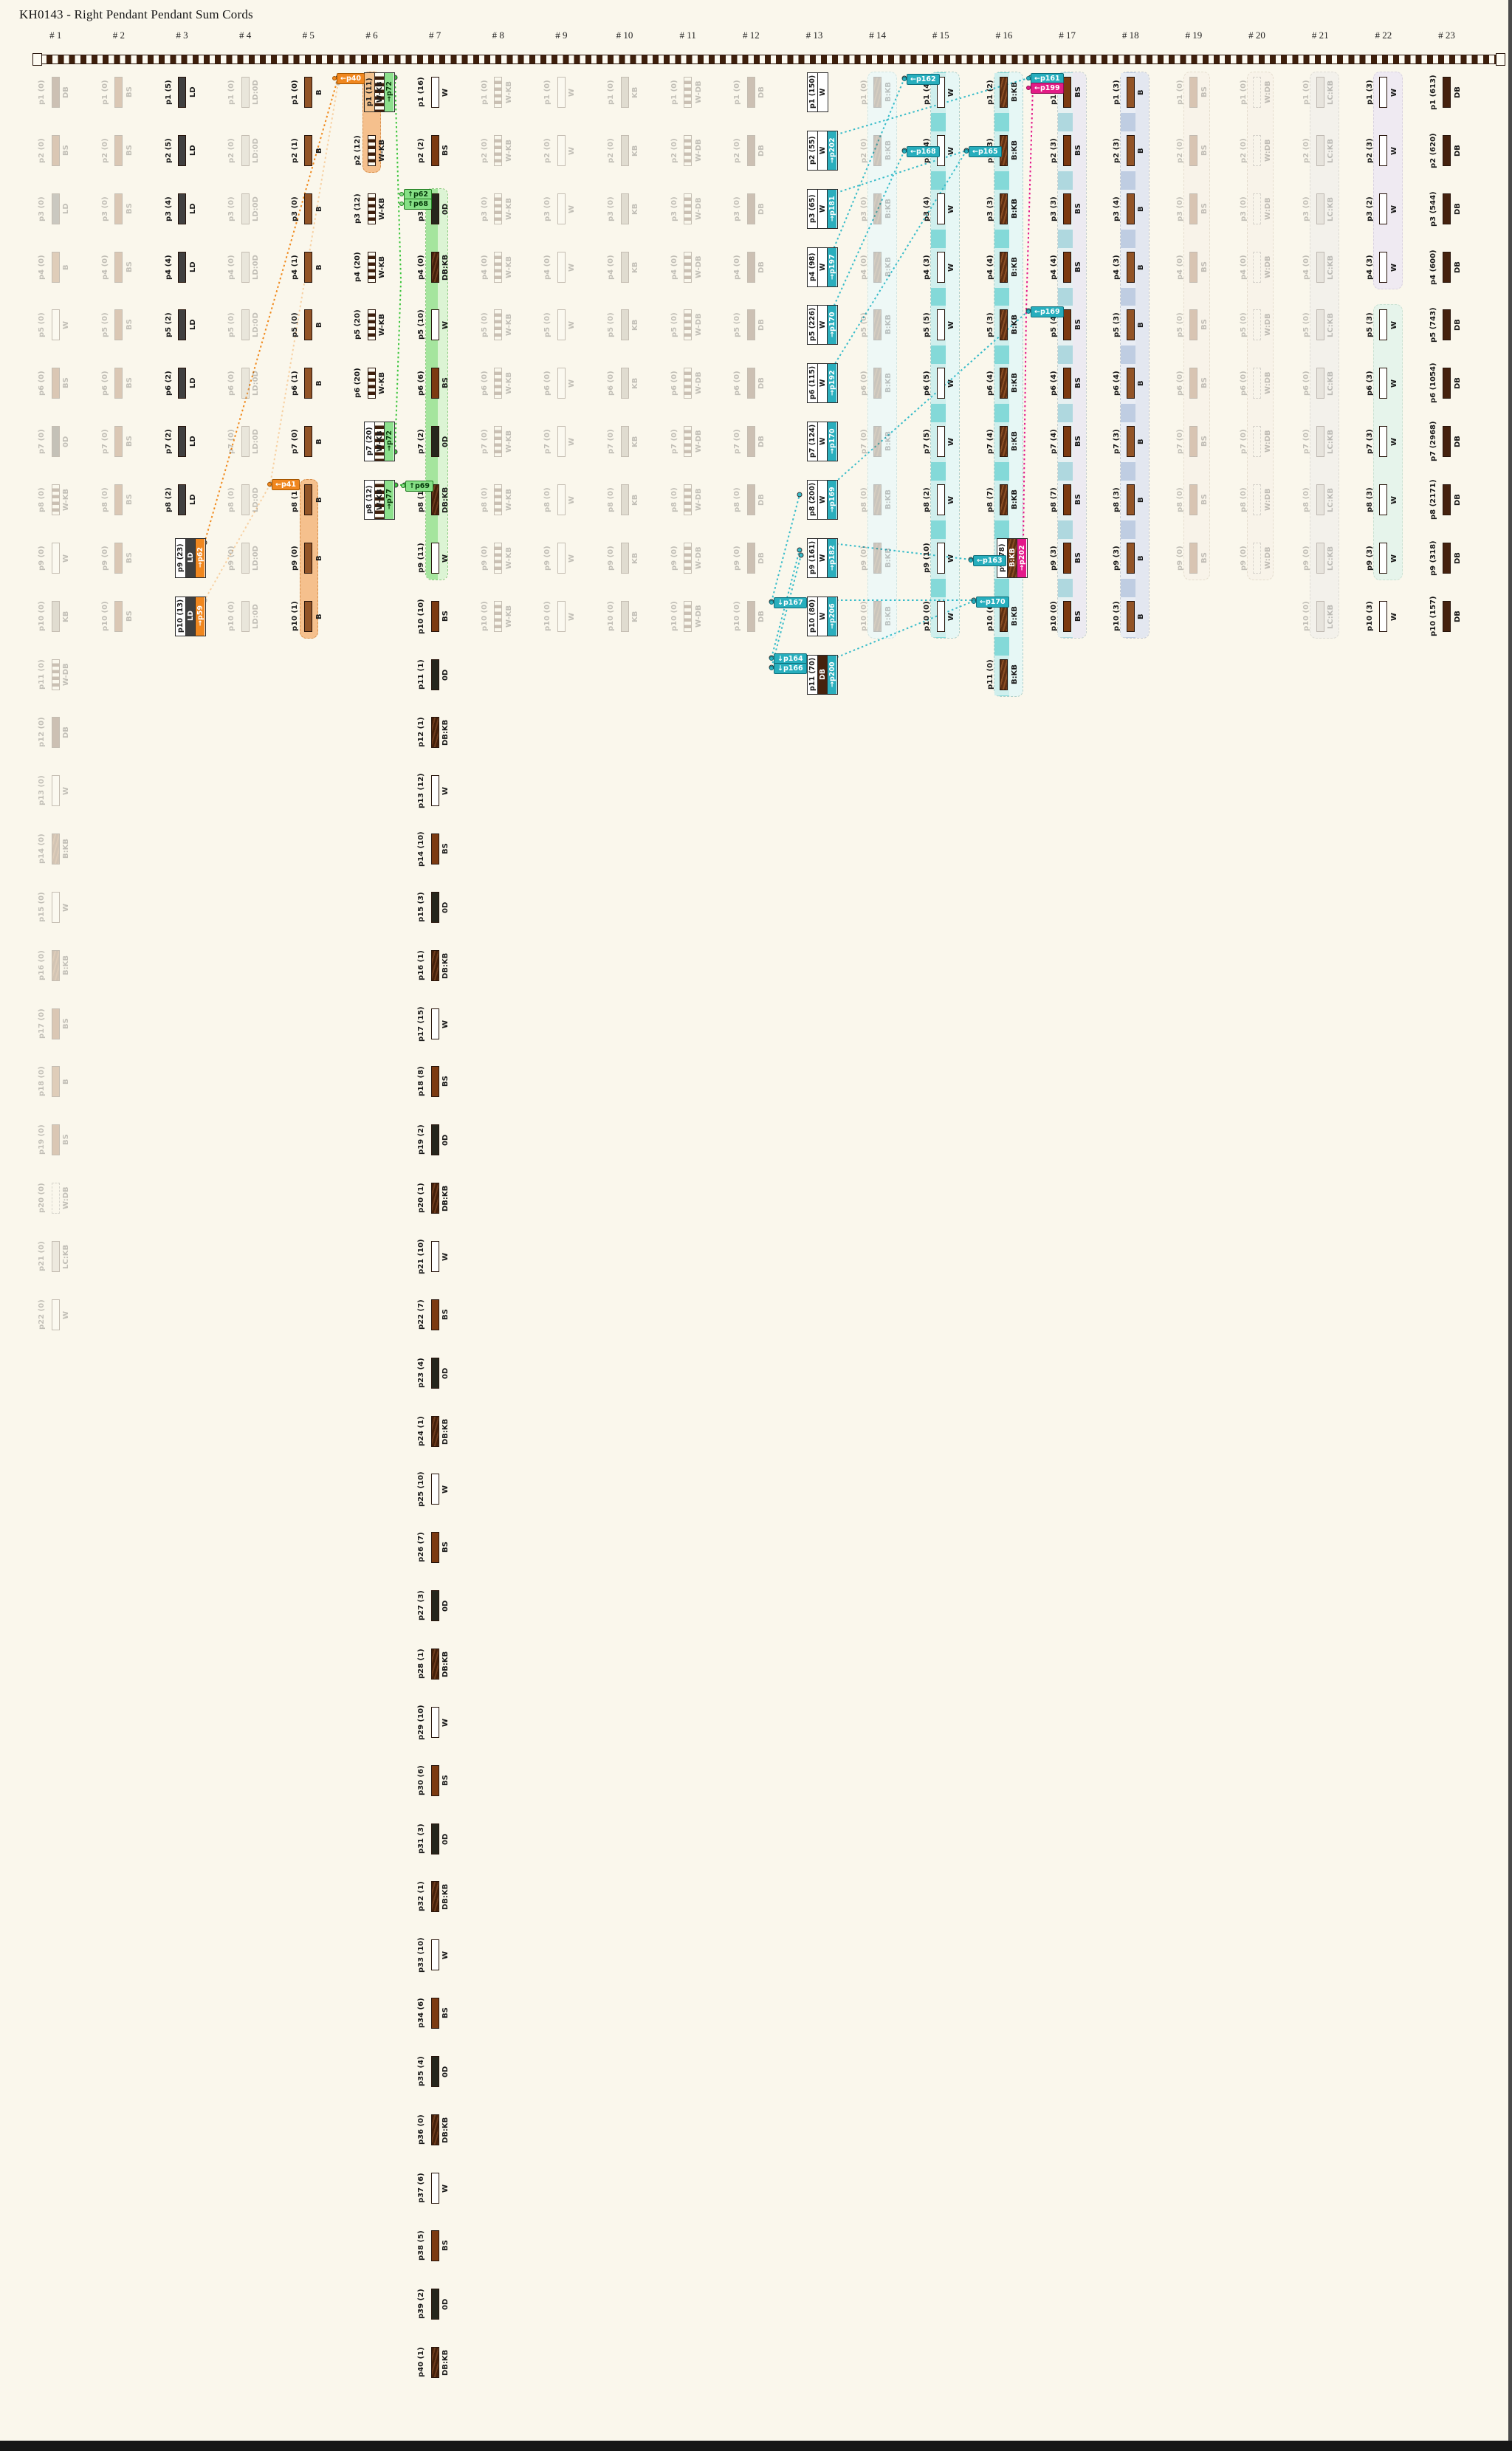  Describe the element at coordinates (1320, 35) in the screenshot. I see `column-header: # 21` at that location.